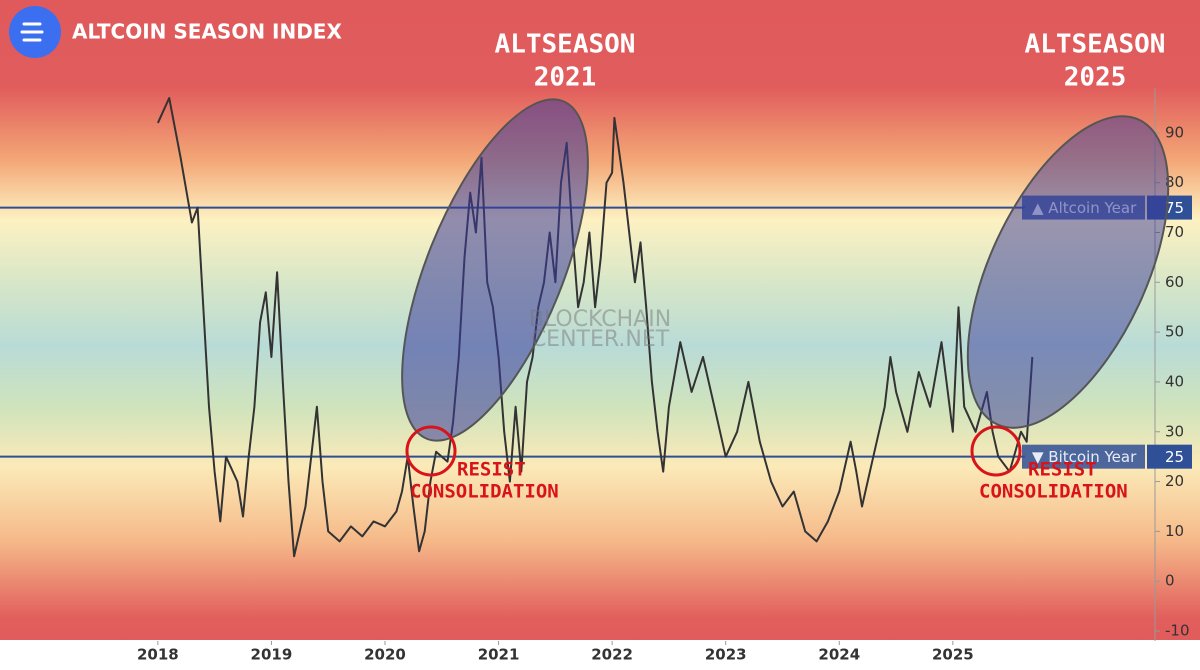 Image resolution: width=1200 pixels, height=670 pixels. I want to click on x-tick-label: 2025, so click(953, 655).